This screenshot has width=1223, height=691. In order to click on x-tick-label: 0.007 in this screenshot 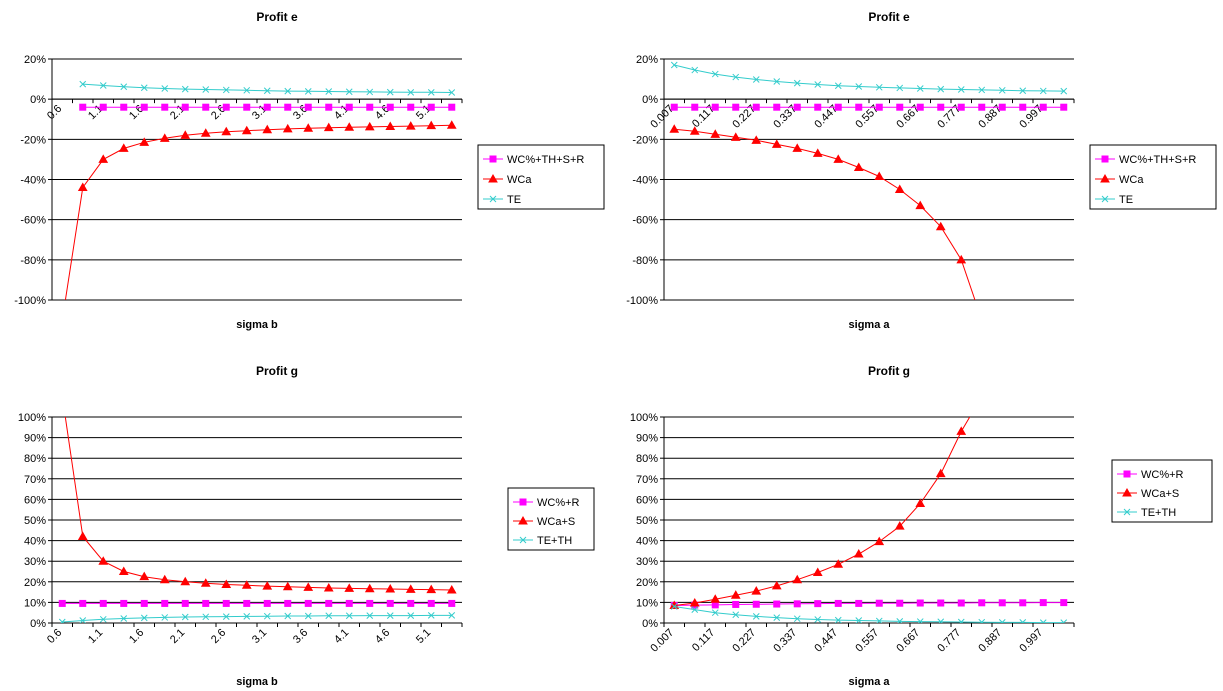, I will do `click(662, 641)`.